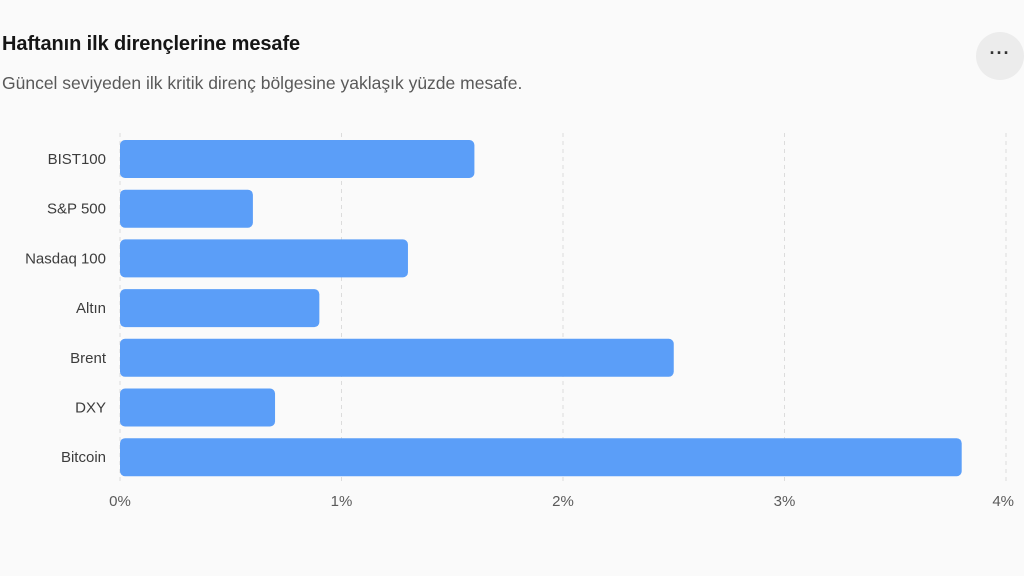 Image resolution: width=1024 pixels, height=576 pixels. I want to click on chart-title: Haftanın ilk dirençlerine mesafe, so click(151, 44).